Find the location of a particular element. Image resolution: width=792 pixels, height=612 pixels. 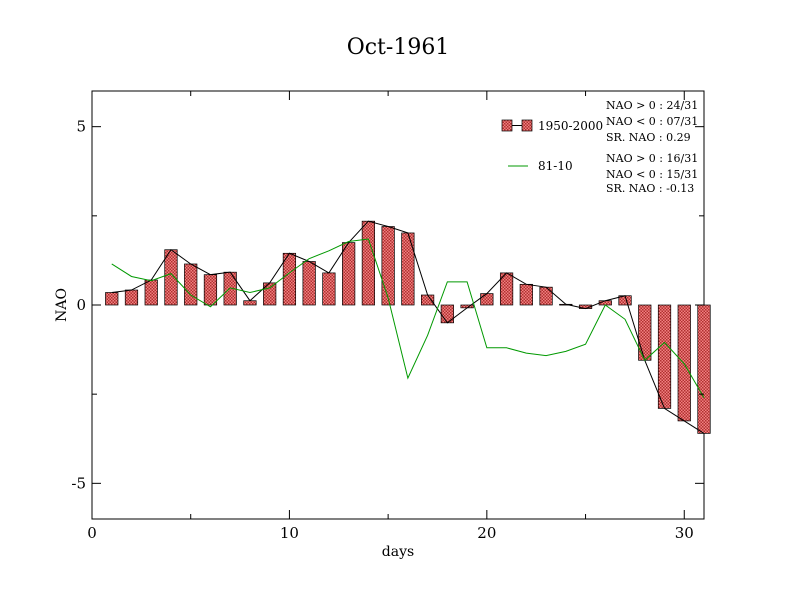

y-tick-label: 0 is located at coordinates (81, 305).